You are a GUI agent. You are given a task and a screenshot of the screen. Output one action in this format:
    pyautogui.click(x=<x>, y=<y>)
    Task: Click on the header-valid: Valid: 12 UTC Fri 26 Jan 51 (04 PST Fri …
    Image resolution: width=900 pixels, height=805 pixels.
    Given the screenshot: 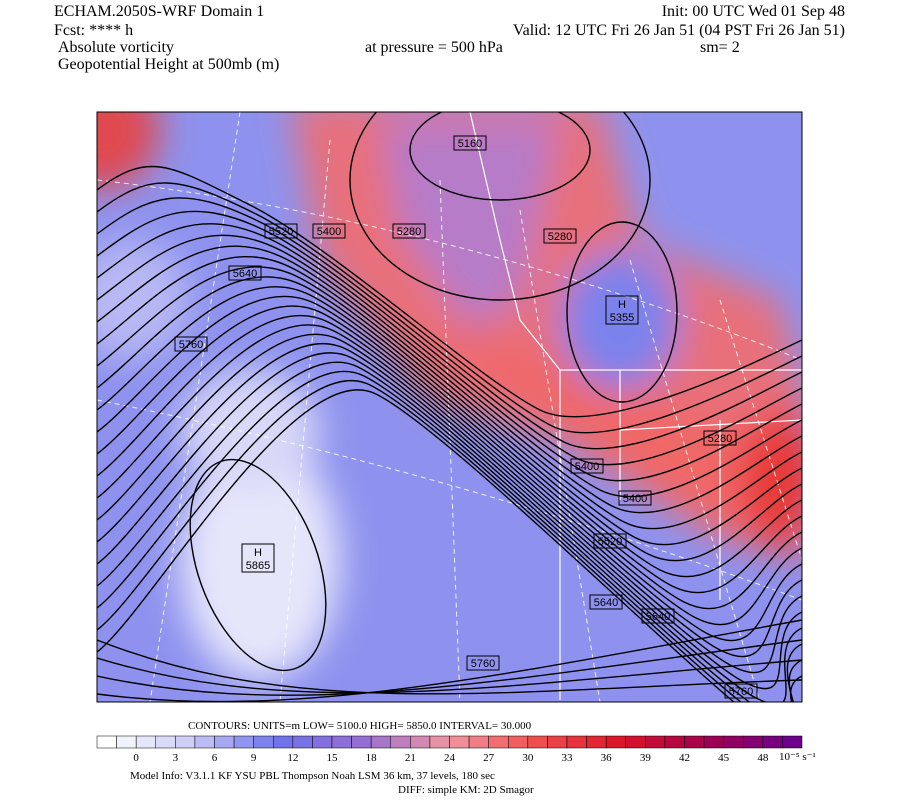 What is the action you would take?
    pyautogui.click(x=679, y=30)
    